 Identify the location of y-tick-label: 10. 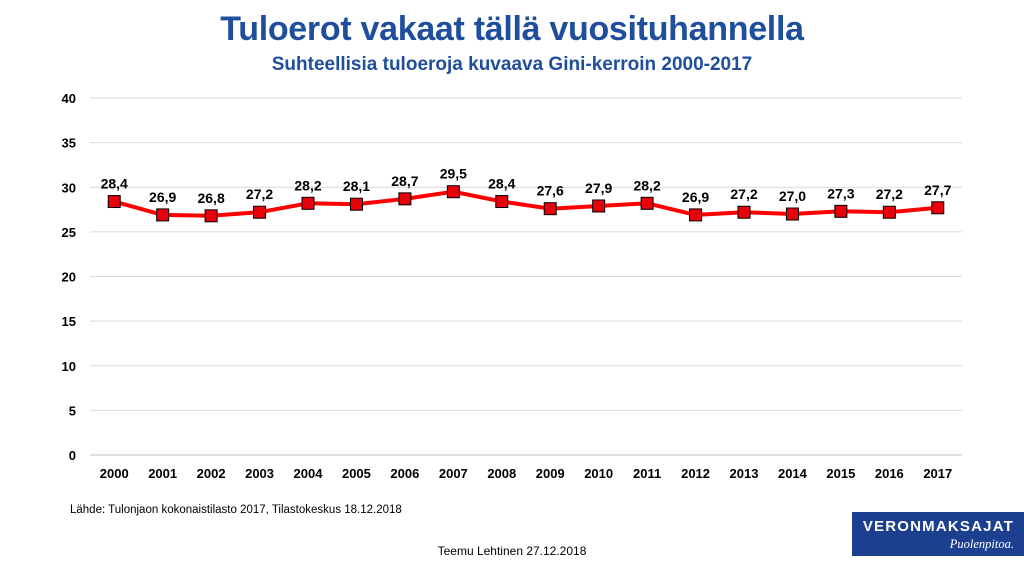
(69, 366).